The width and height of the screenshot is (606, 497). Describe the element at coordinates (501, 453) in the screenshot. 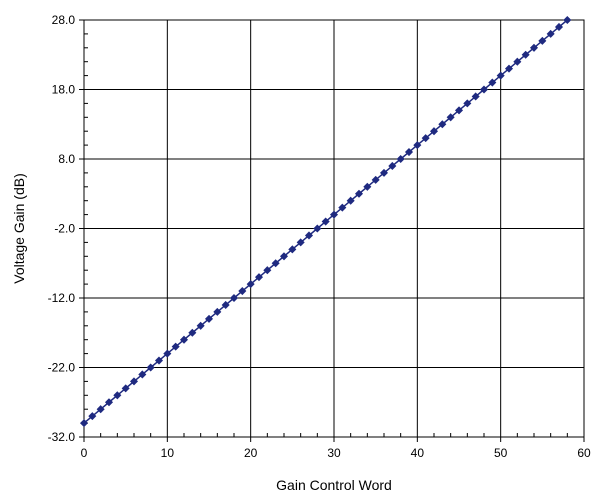

I see `x-tick-label: 50` at that location.